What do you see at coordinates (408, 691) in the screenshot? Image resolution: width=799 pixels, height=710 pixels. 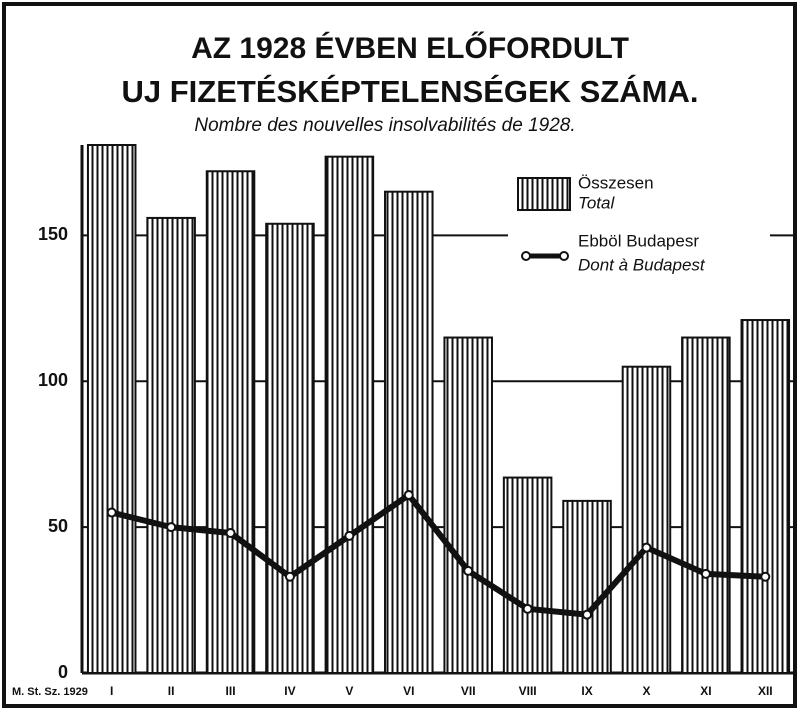 I see `x-tick-label: VI` at bounding box center [408, 691].